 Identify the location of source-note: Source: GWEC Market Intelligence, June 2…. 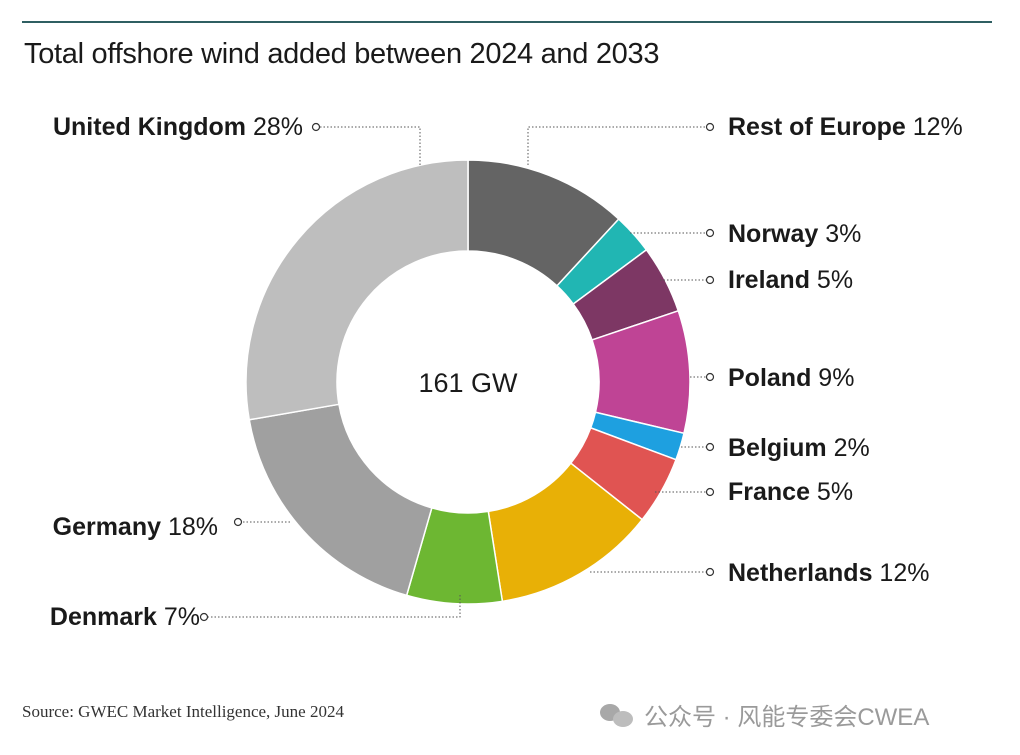
(183, 711).